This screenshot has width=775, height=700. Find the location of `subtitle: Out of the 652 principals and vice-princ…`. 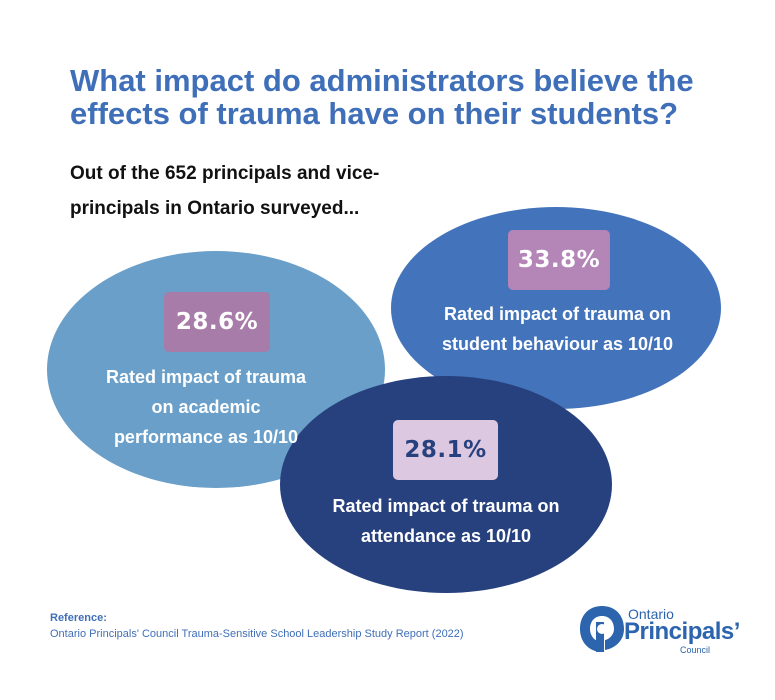

subtitle: Out of the 652 principals and vice-princ… is located at coordinates (225, 191).